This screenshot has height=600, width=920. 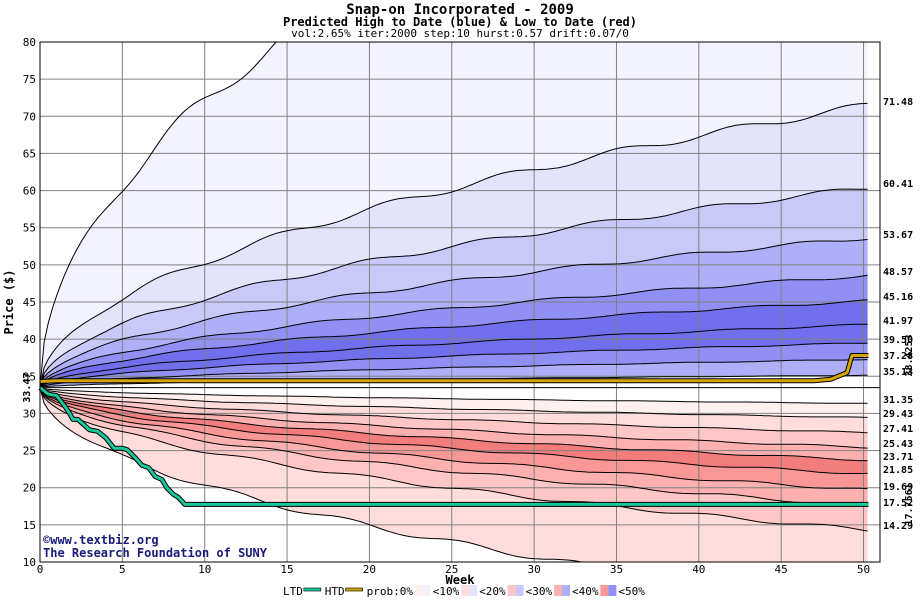 I want to click on y-tick-label: 25, so click(x=29, y=451).